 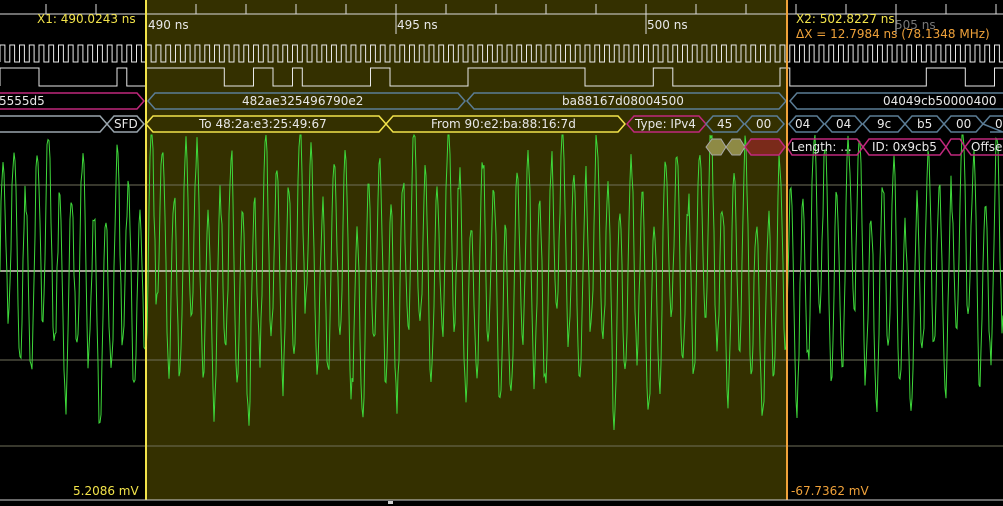 What do you see at coordinates (987, 147) in the screenshot?
I see `ip-offset-text: Offse` at bounding box center [987, 147].